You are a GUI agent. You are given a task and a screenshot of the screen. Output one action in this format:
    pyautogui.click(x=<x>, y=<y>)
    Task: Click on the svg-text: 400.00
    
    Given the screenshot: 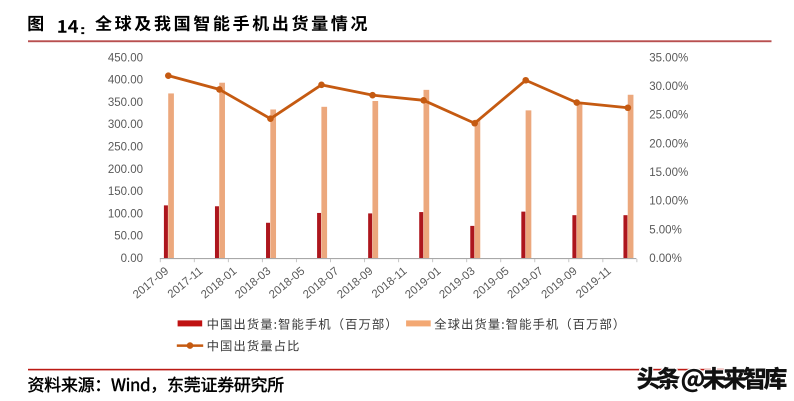 What is the action you would take?
    pyautogui.click(x=125, y=81)
    